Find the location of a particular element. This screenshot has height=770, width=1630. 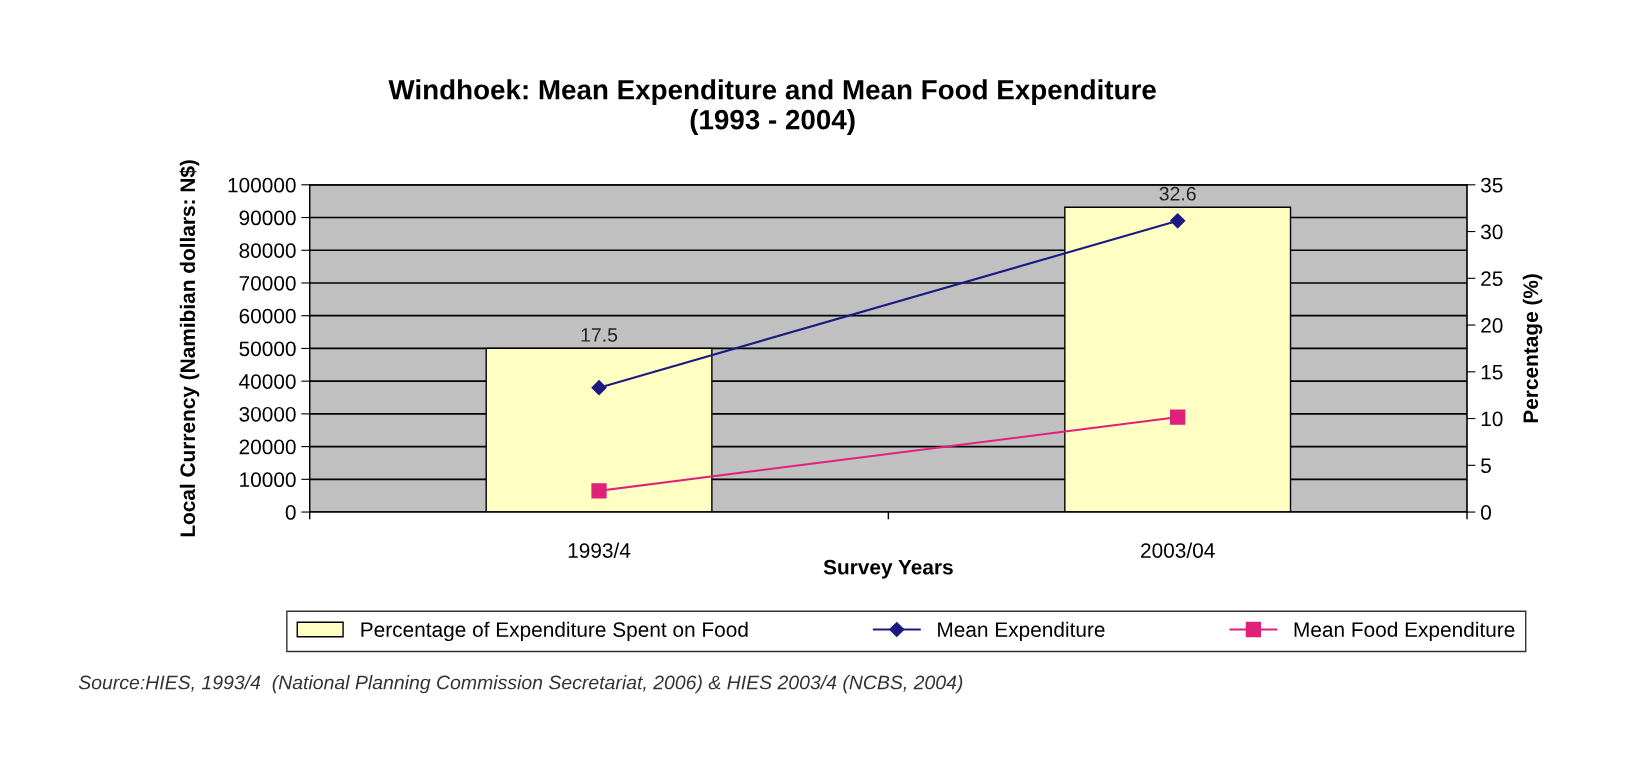

y2-tick-label: 5 is located at coordinates (1486, 466).